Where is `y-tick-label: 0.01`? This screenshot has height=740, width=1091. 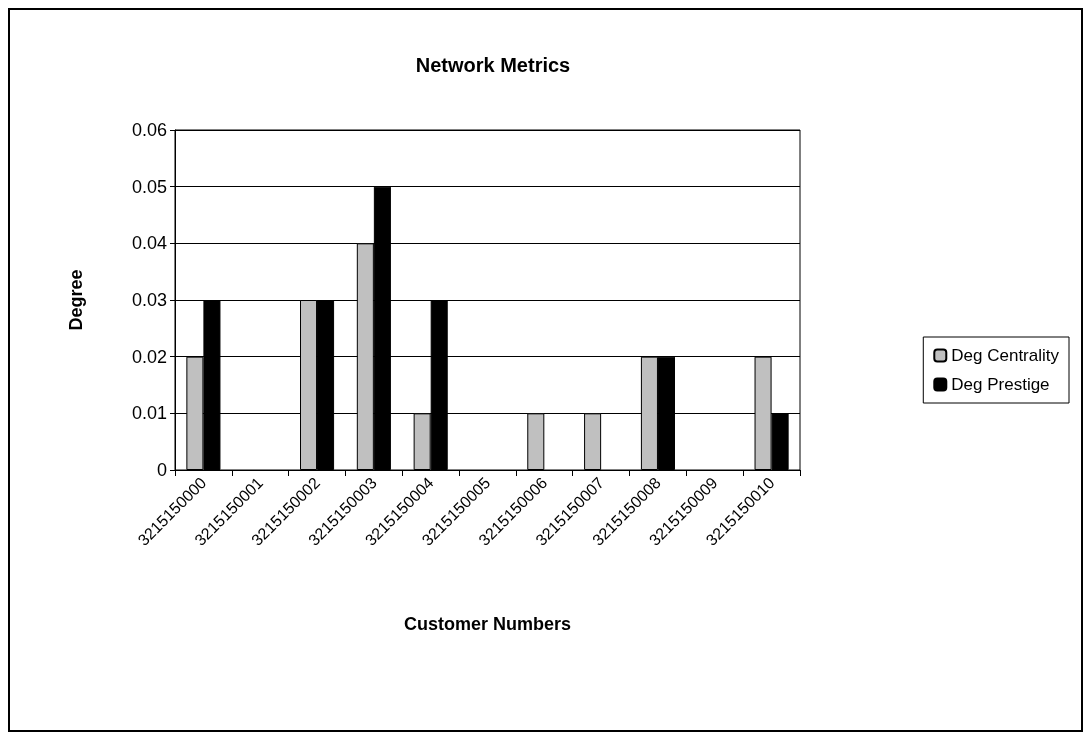
y-tick-label: 0.01 is located at coordinates (149, 413).